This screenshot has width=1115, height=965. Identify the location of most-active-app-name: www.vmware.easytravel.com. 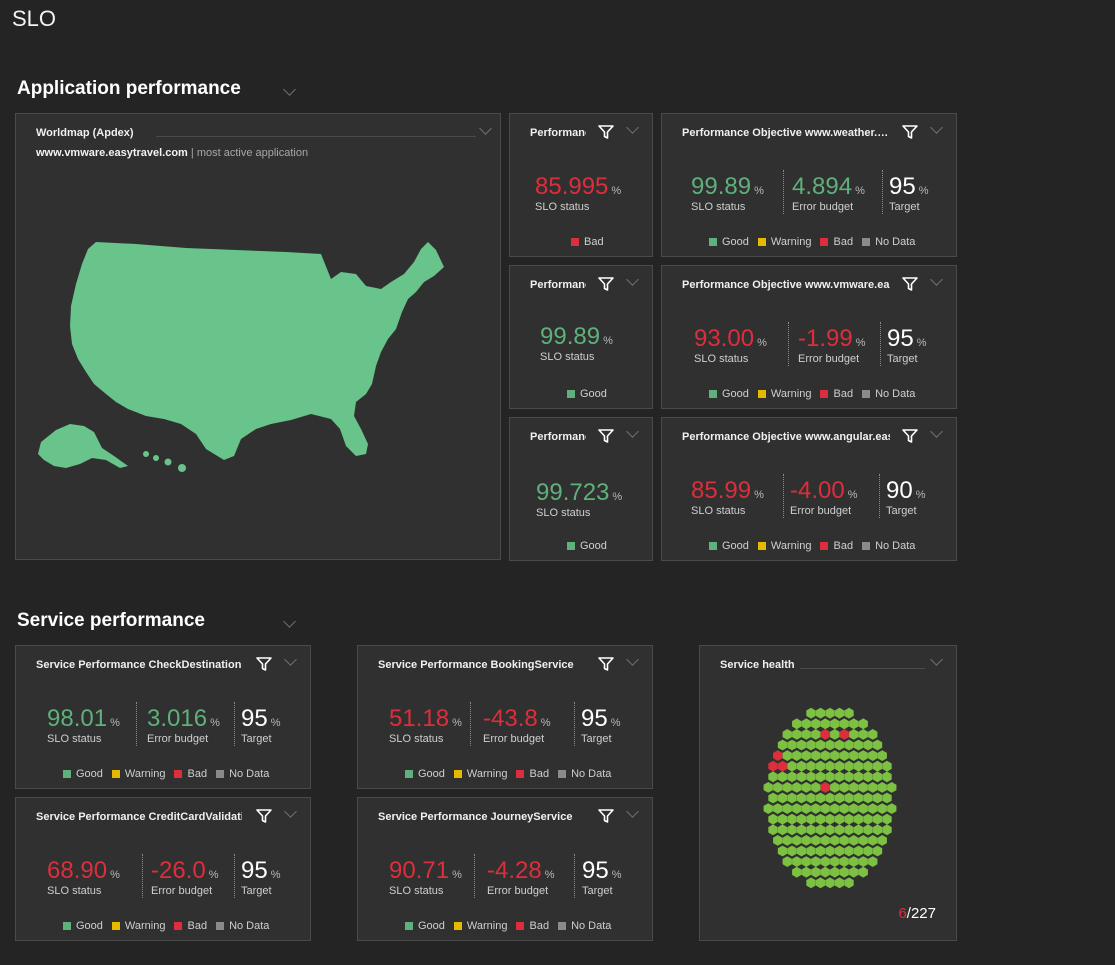
(112, 153).